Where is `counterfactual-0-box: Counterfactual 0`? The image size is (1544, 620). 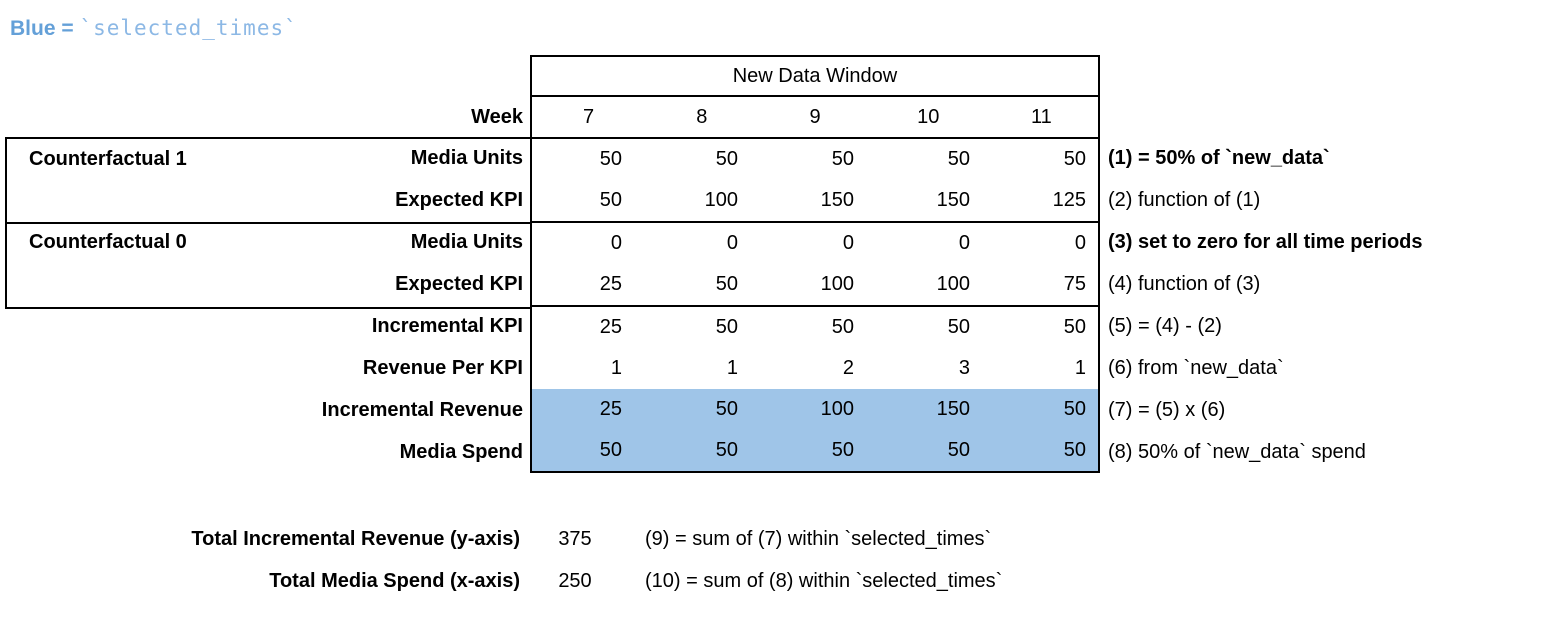 counterfactual-0-box: Counterfactual 0 is located at coordinates (268, 265).